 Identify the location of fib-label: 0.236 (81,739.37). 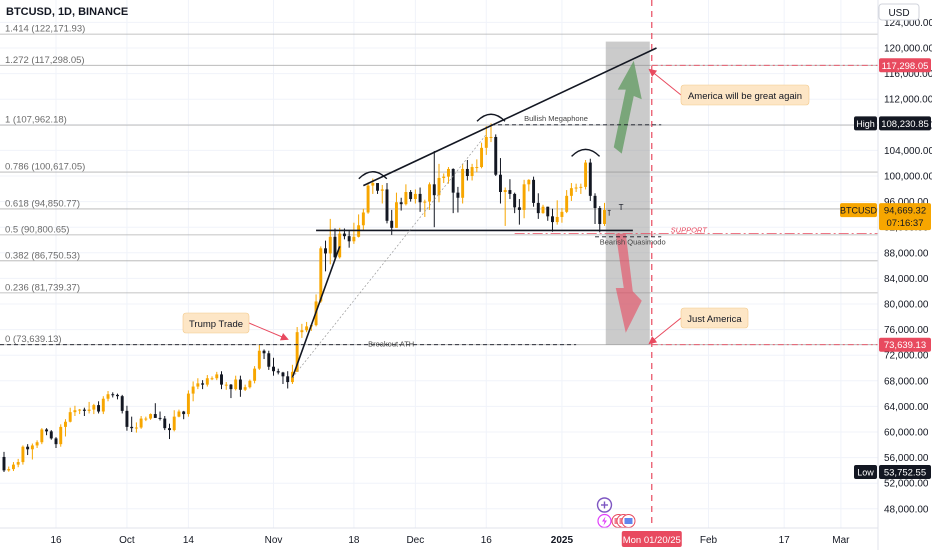
(42, 287).